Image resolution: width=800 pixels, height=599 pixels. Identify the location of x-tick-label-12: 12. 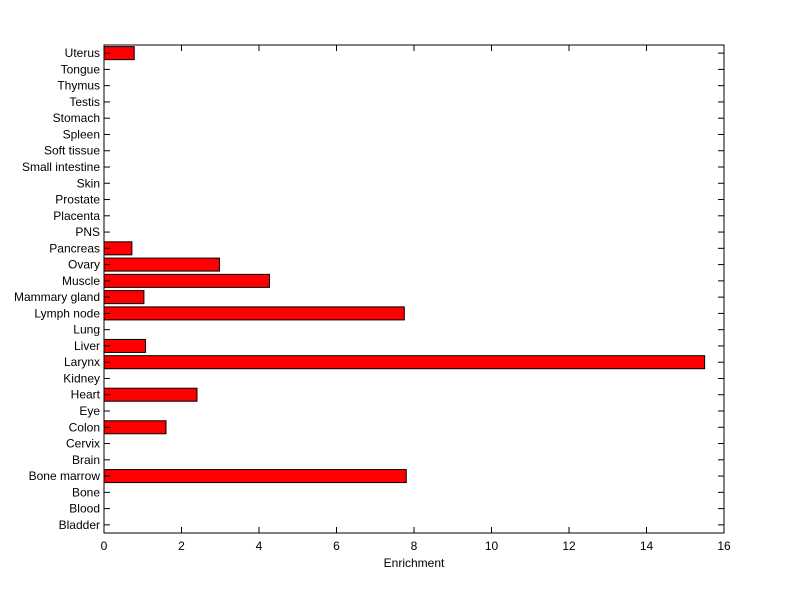
(569, 546).